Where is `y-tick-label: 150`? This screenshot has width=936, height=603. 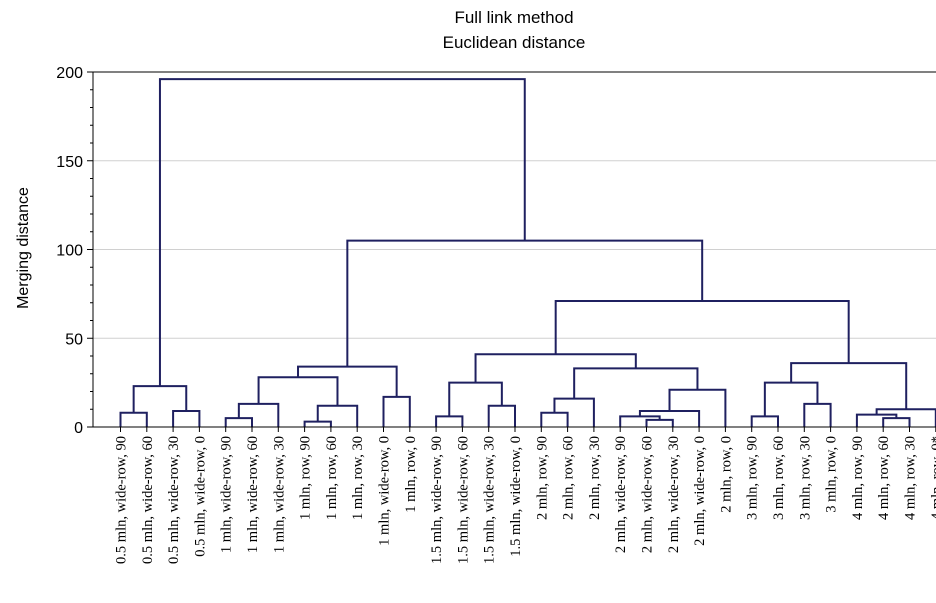 y-tick-label: 150 is located at coordinates (69, 162).